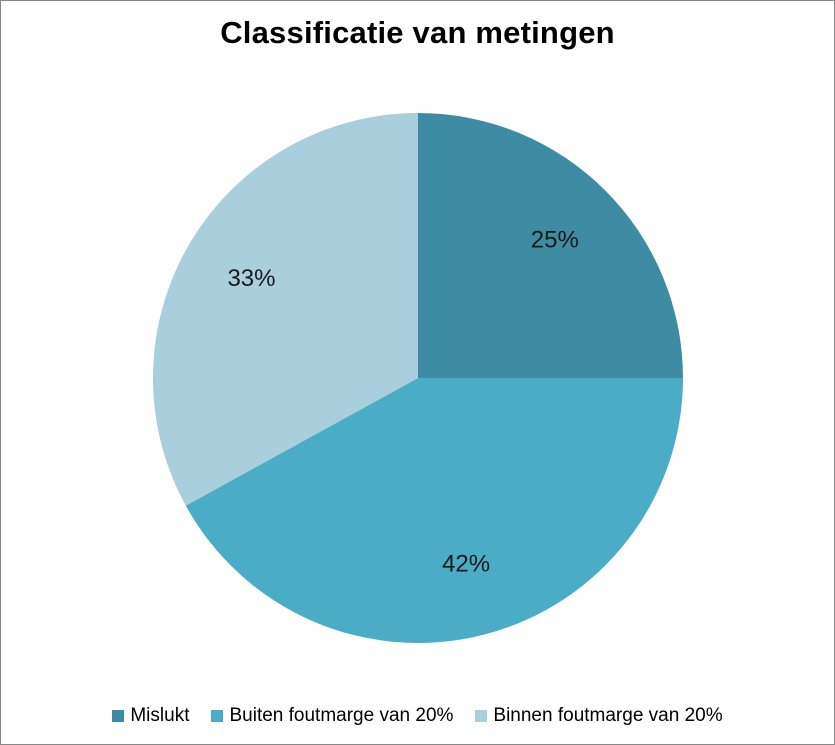 Image resolution: width=835 pixels, height=745 pixels. I want to click on legend-swatch-binnen-foutmarge, so click(481, 716).